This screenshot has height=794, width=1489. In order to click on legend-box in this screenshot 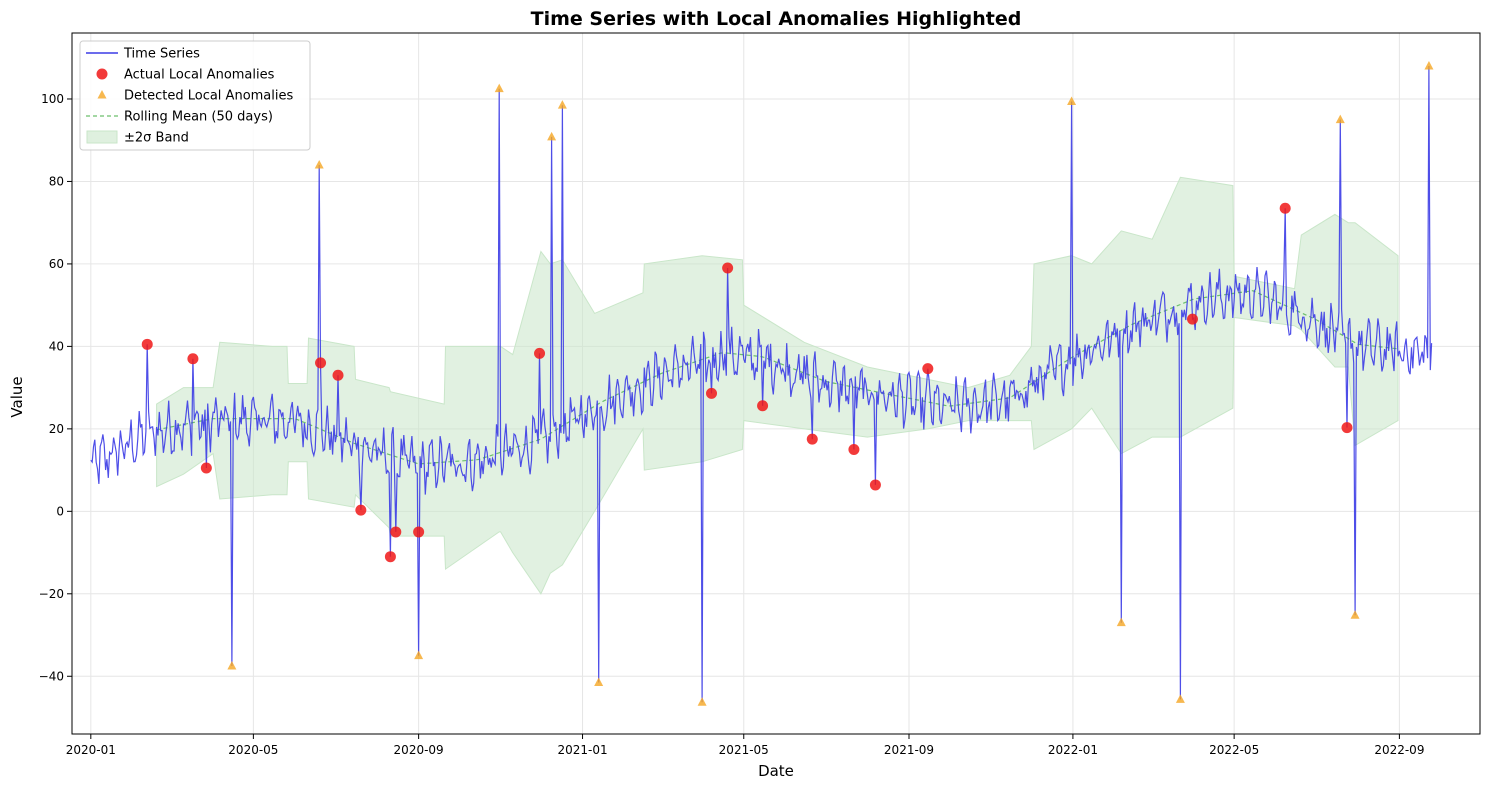, I will do `click(195, 95)`.